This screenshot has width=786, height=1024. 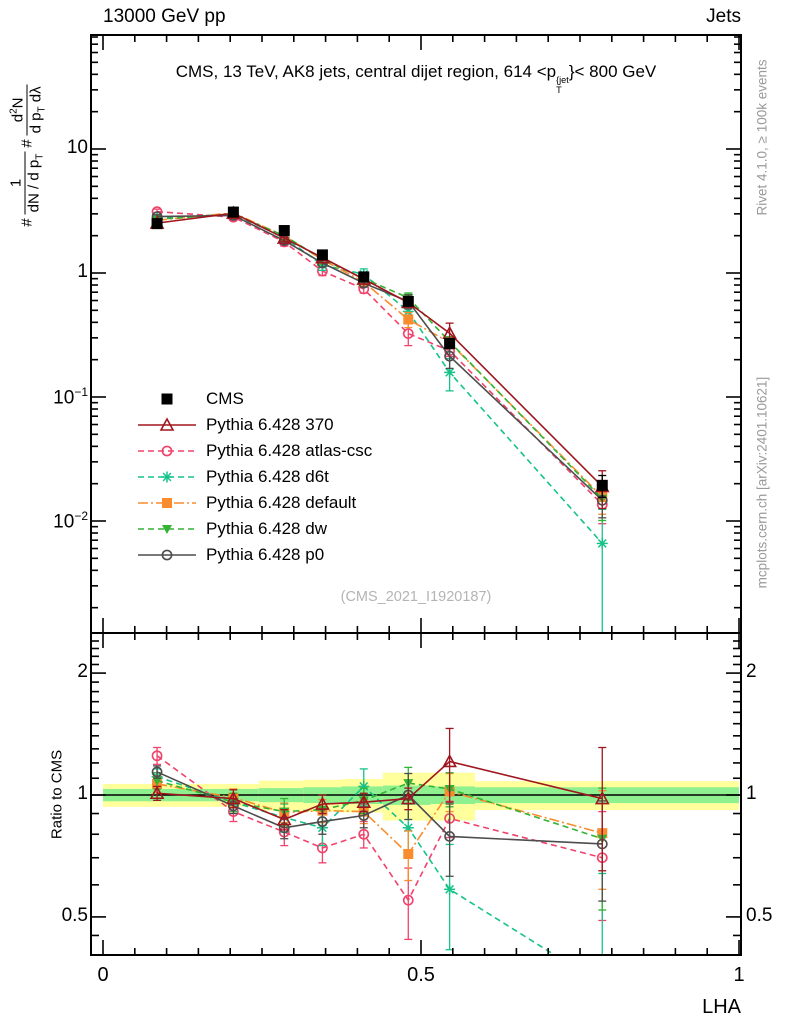 I want to click on analysis-group-label: Jets, so click(x=723, y=16).